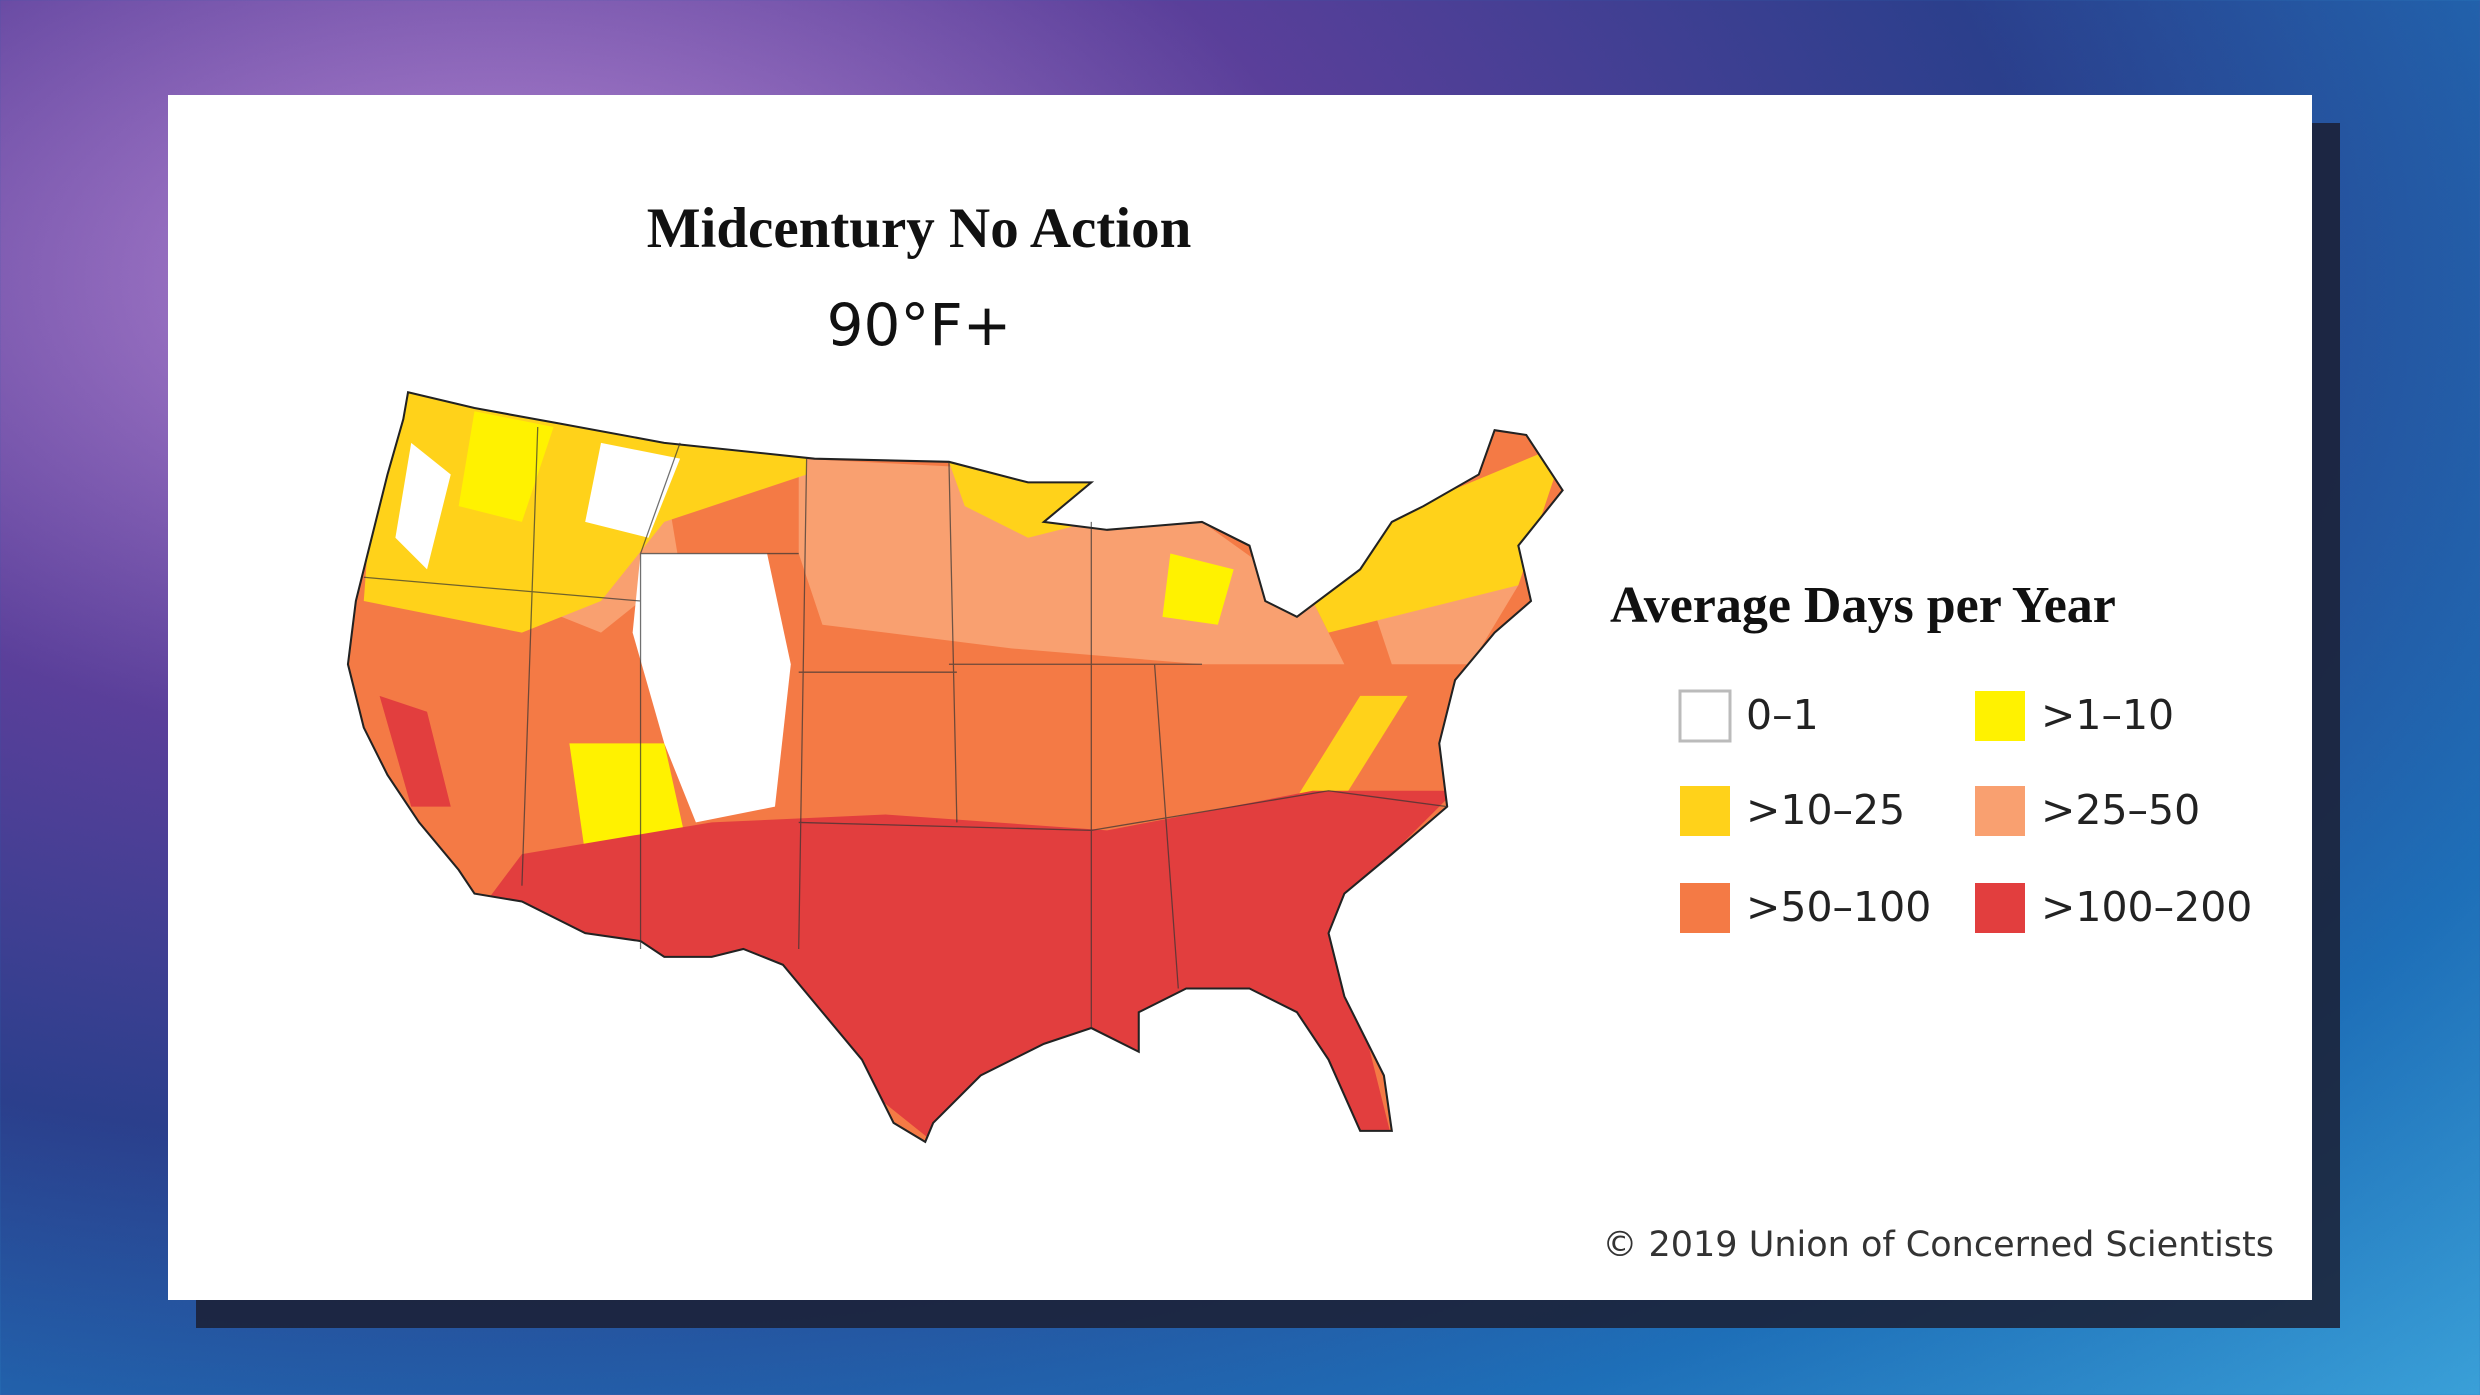  What do you see at coordinates (919, 325) in the screenshot?
I see `map-subtitle: 90°F+` at bounding box center [919, 325].